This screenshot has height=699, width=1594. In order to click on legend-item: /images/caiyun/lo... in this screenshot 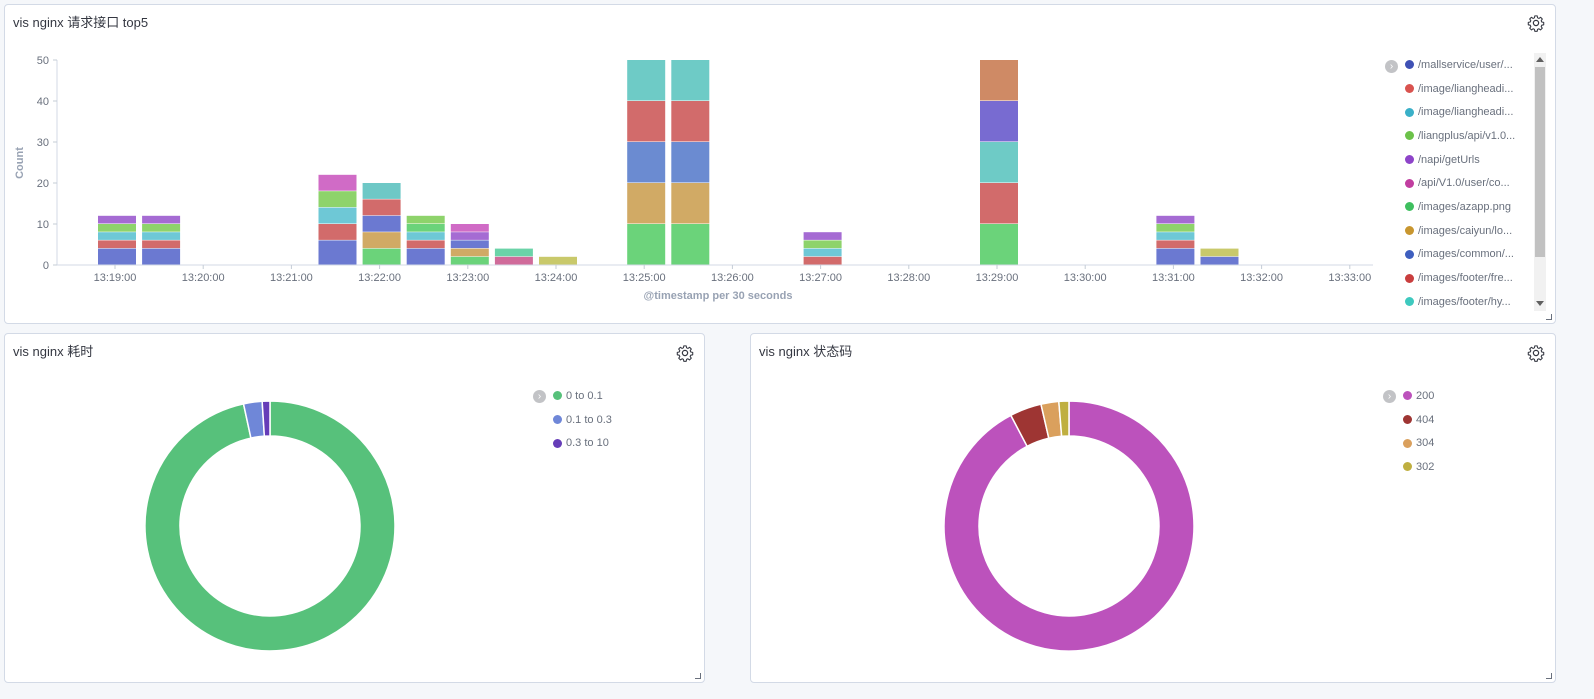, I will do `click(1468, 231)`.